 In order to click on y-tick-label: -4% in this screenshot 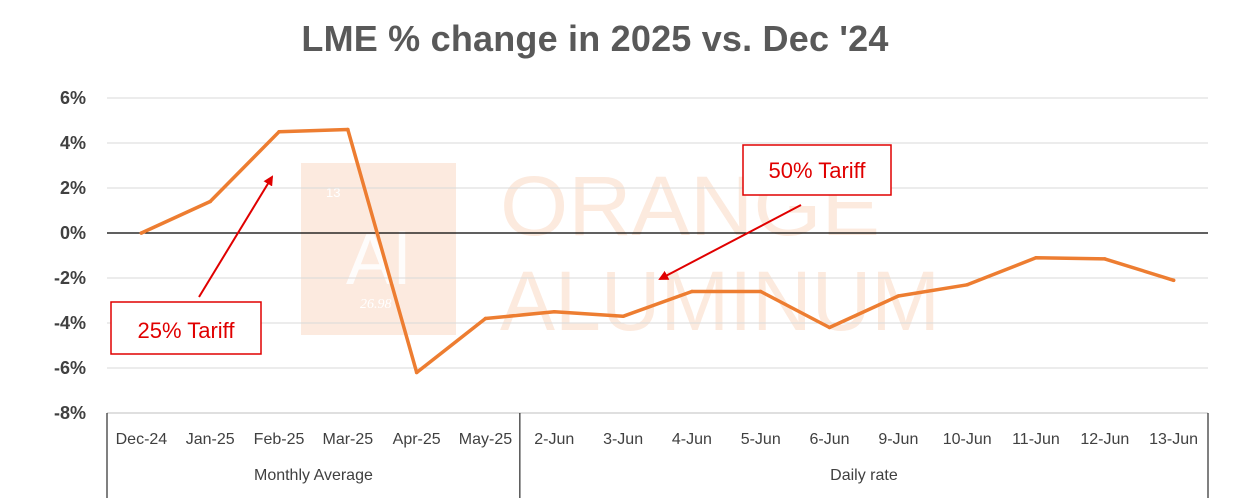, I will do `click(70, 323)`.